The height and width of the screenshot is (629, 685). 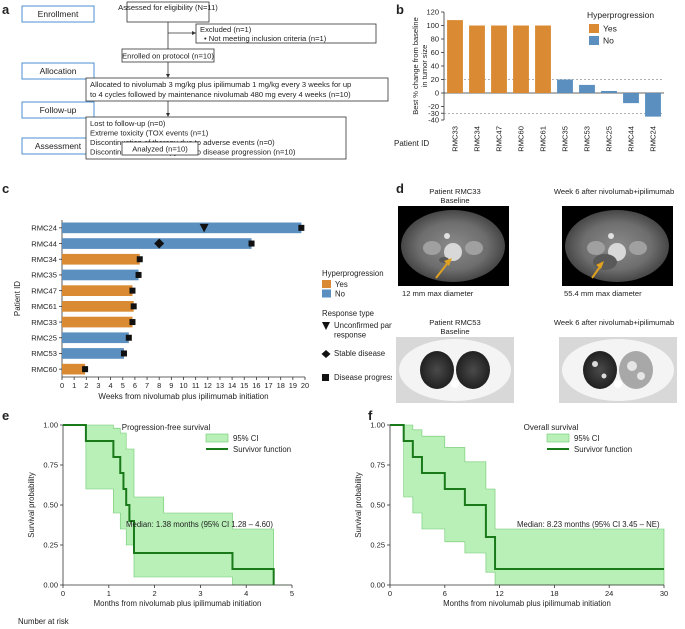 What do you see at coordinates (551, 427) in the screenshot?
I see `chart-title: Overall survival` at bounding box center [551, 427].